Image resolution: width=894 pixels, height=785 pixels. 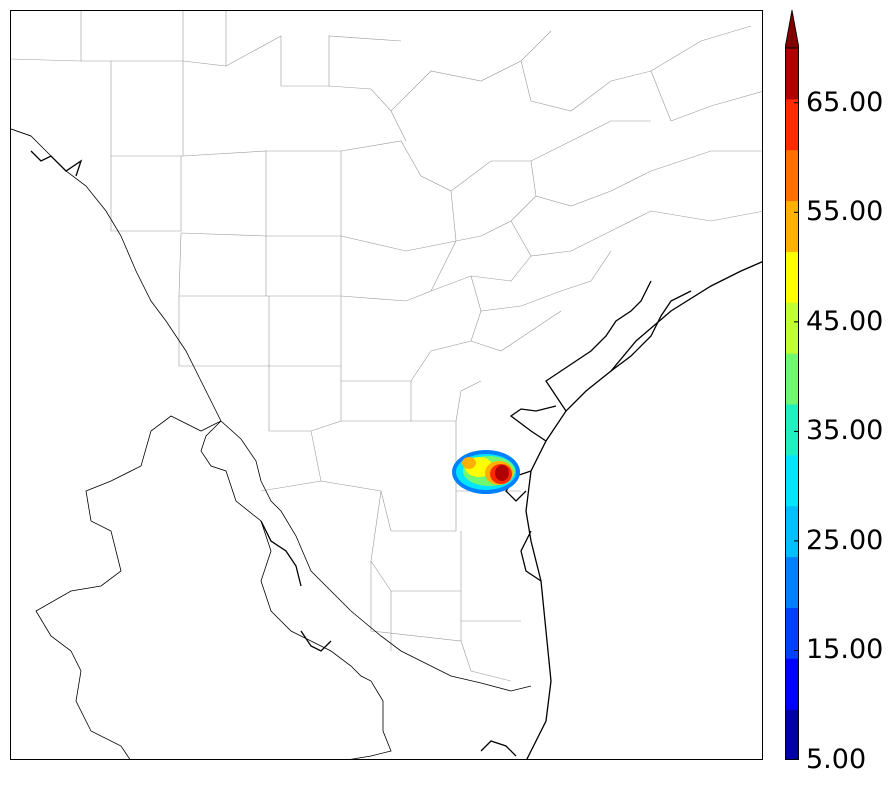 What do you see at coordinates (845, 650) in the screenshot?
I see `colorbar-tick-label: 15.00` at bounding box center [845, 650].